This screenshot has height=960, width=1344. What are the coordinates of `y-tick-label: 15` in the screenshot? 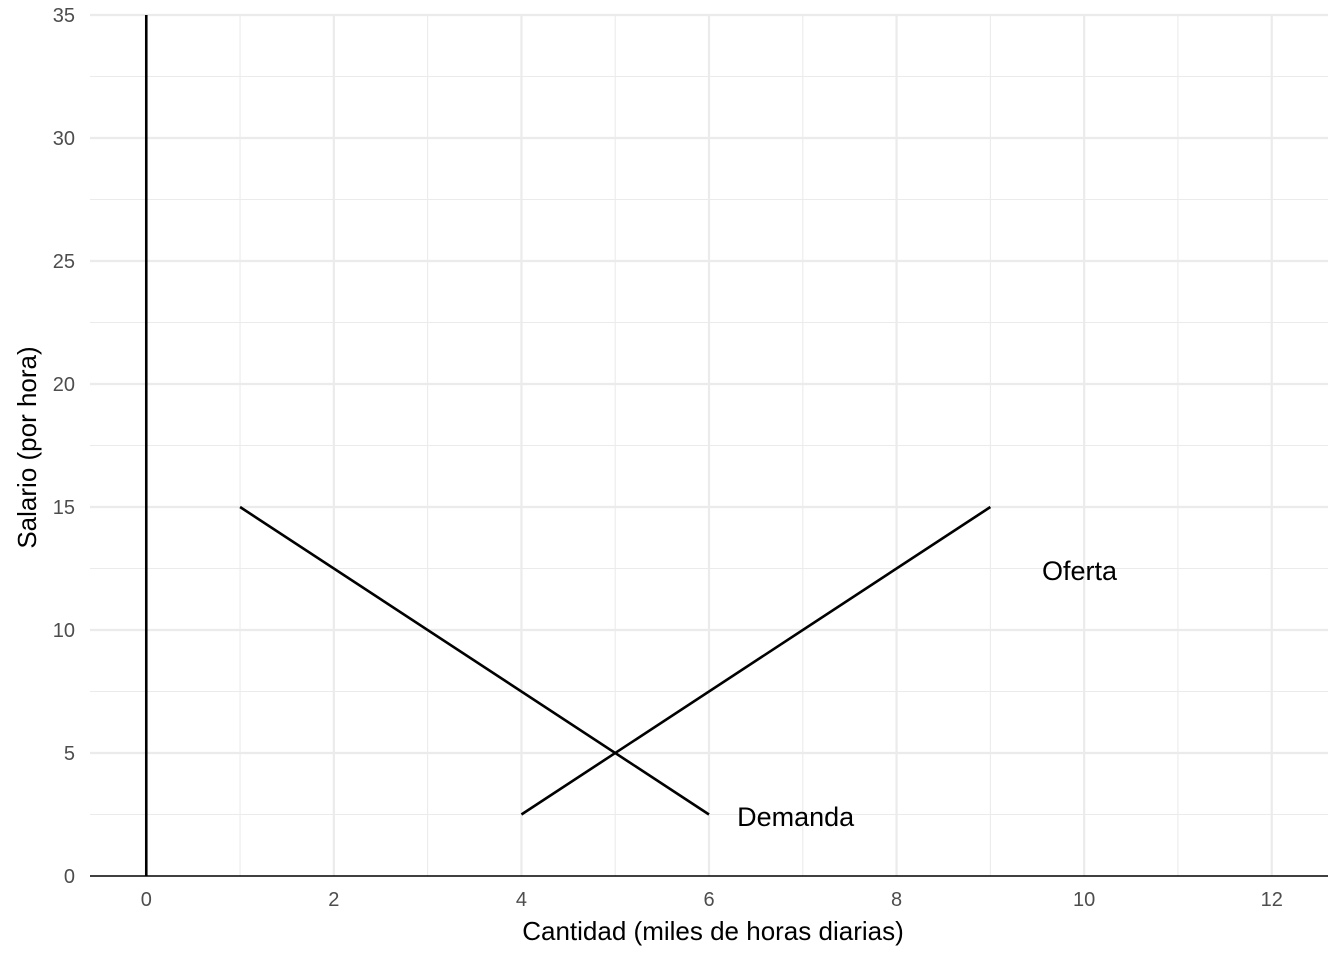 It's located at (64, 508).